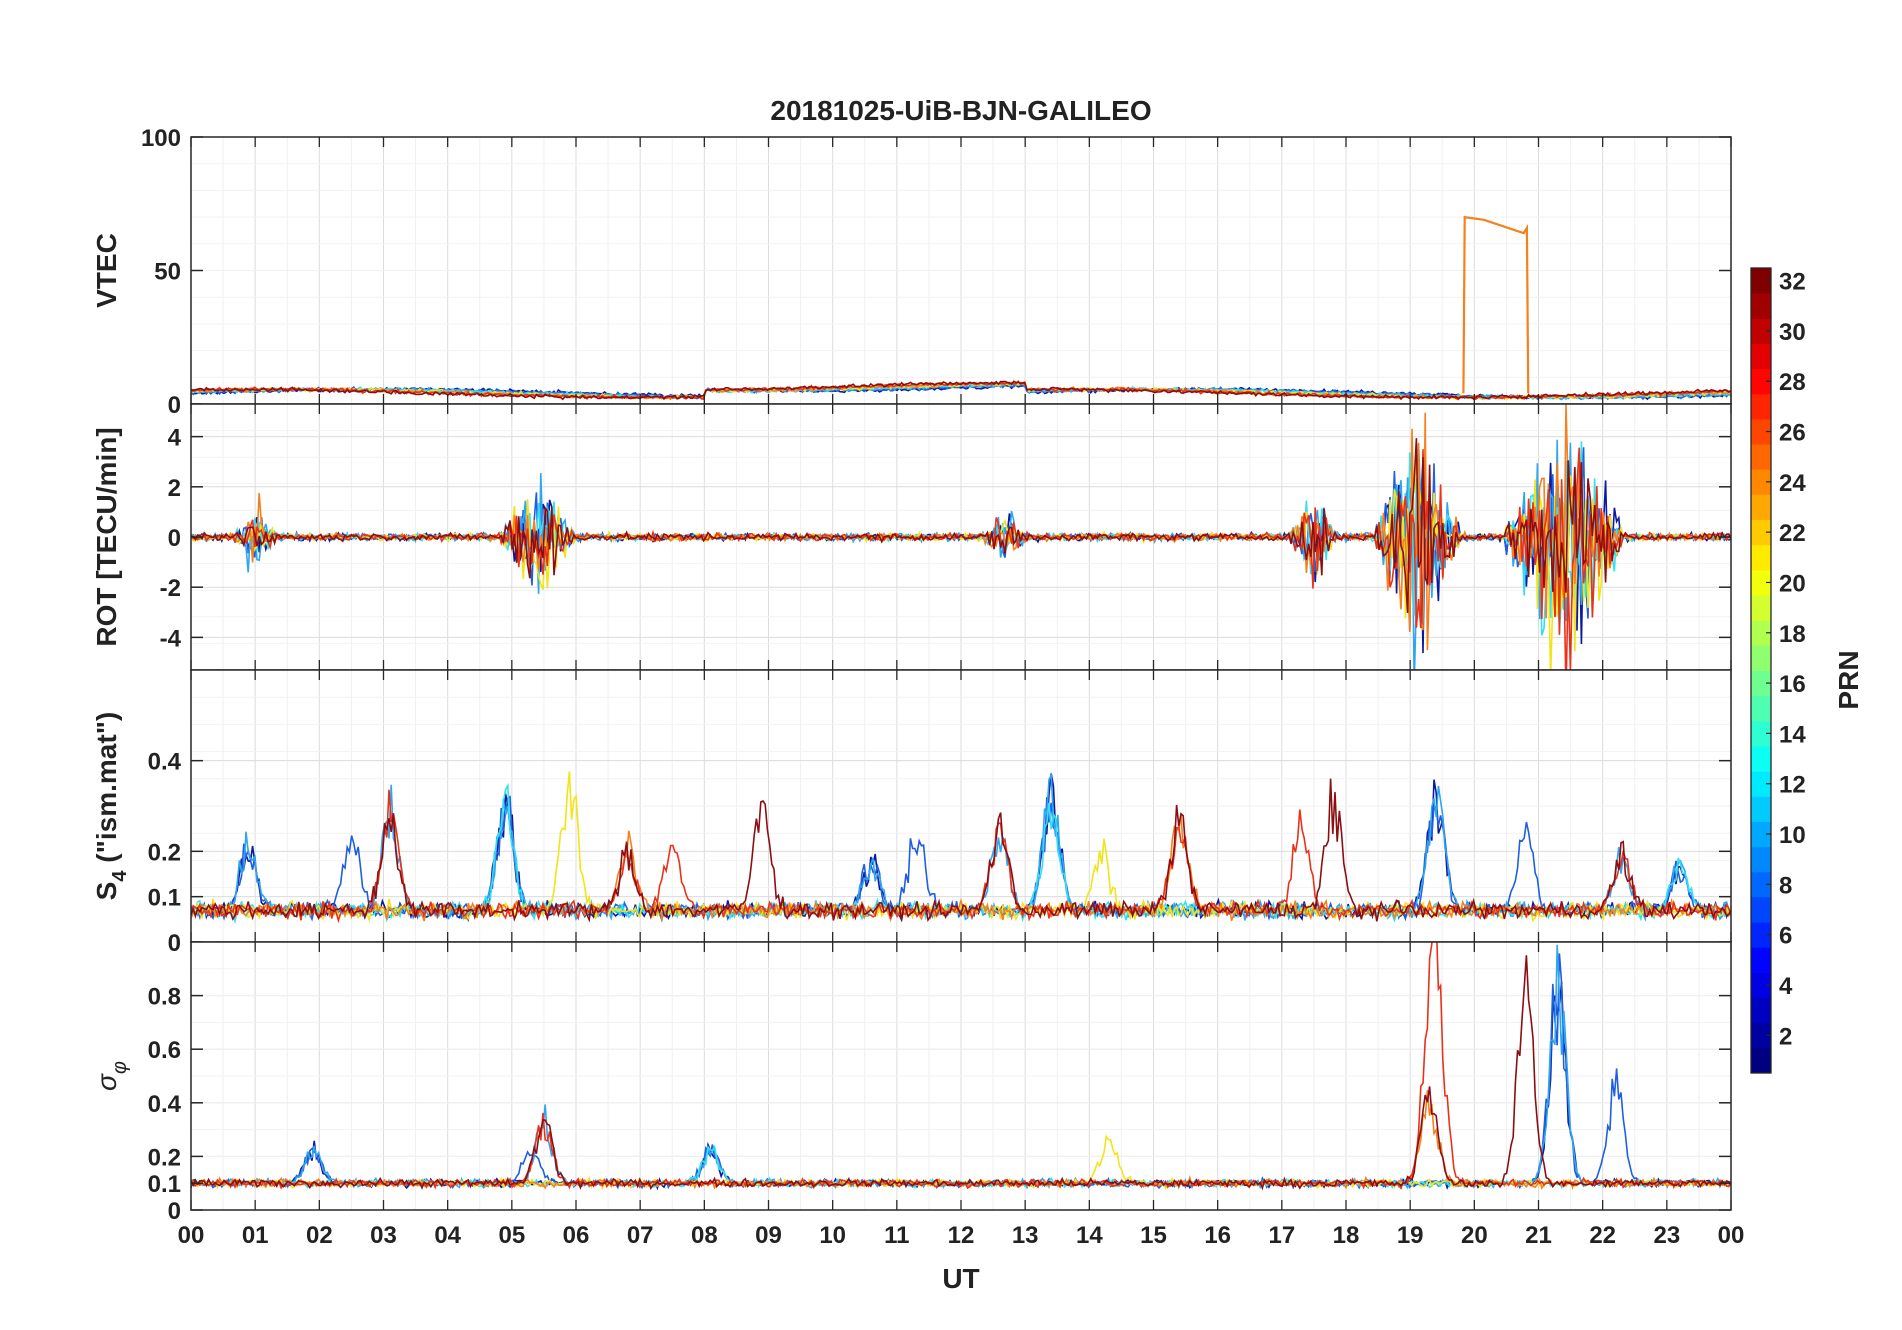  What do you see at coordinates (106, 270) in the screenshot?
I see `y-axis-label: VTEC` at bounding box center [106, 270].